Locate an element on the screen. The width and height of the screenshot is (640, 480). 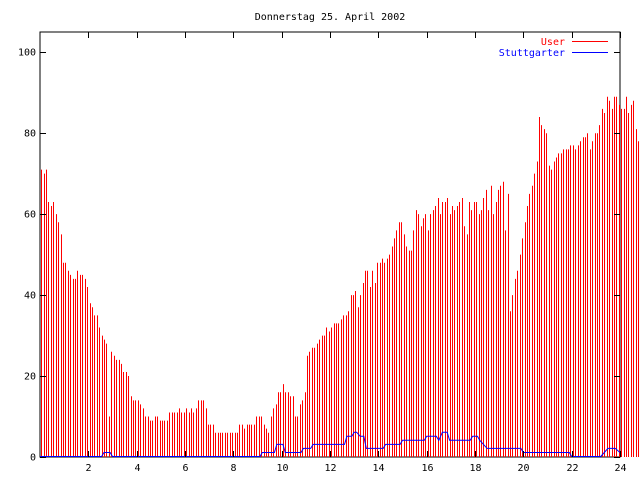
stuttgarter-series-lines is located at coordinates (330, 444).